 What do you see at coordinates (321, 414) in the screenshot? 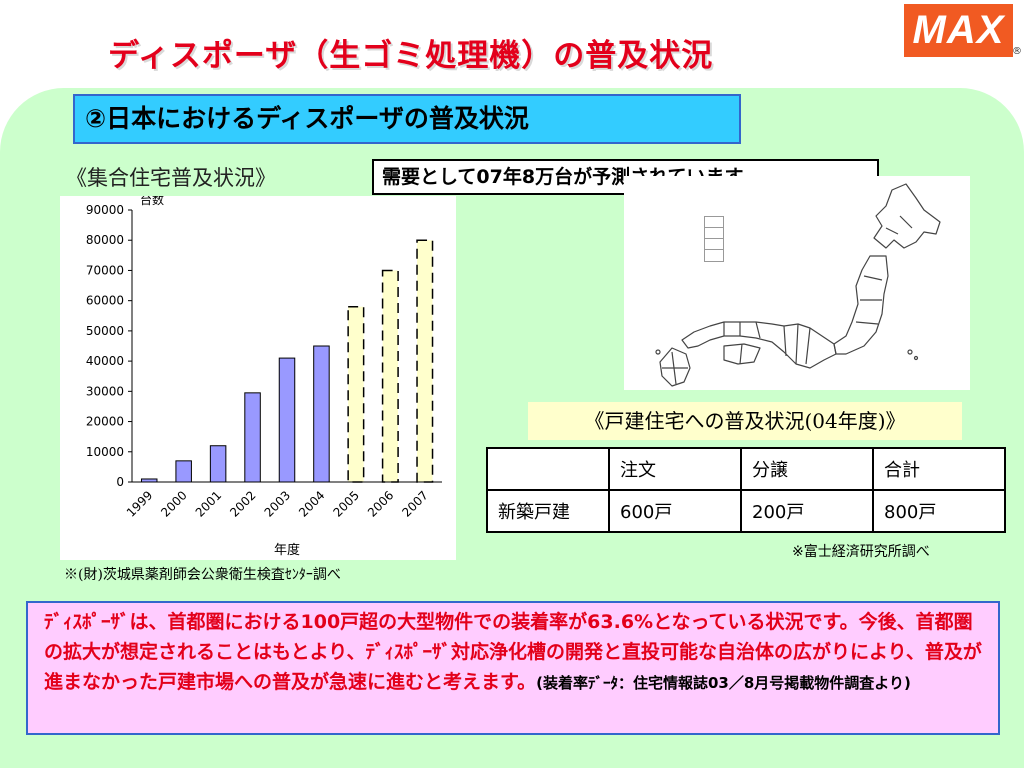
I see `bar-2004` at bounding box center [321, 414].